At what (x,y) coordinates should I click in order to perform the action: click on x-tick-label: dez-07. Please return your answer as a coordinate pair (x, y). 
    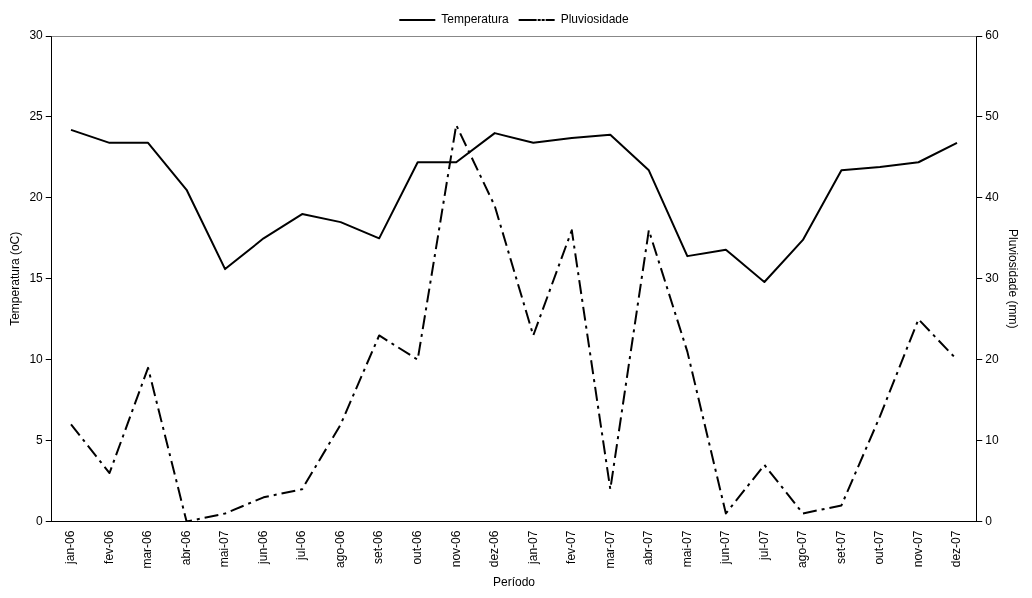
    Looking at the image, I should click on (956, 549).